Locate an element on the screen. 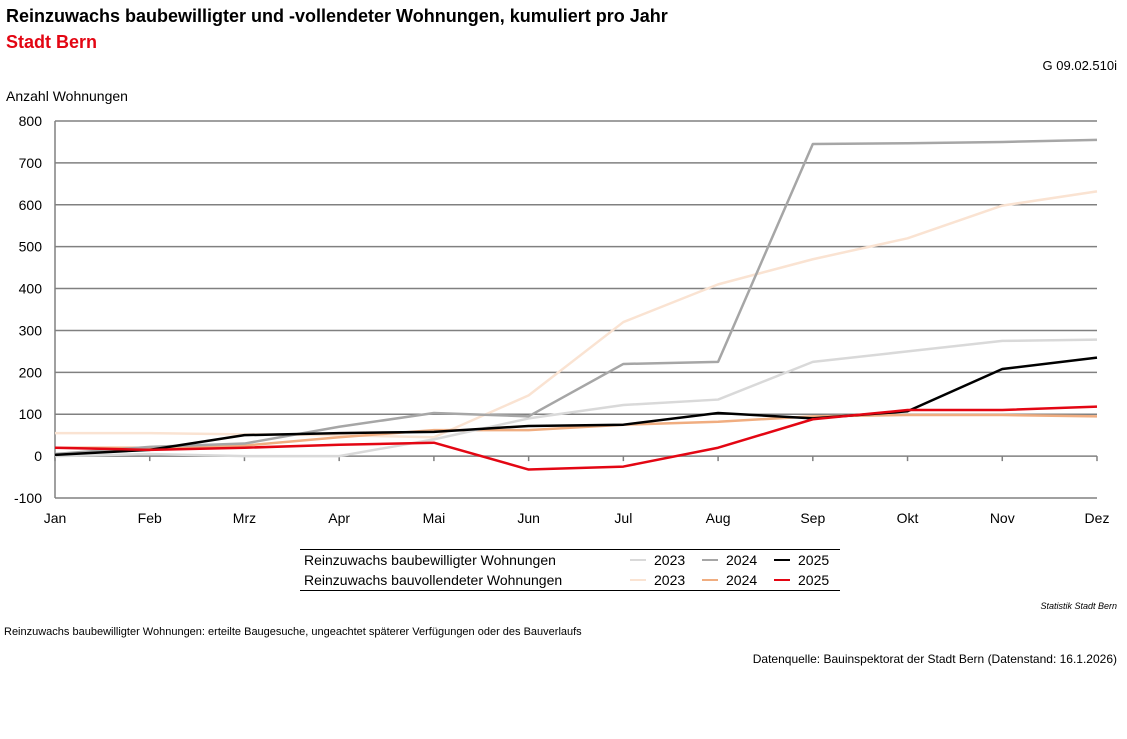 The height and width of the screenshot is (739, 1127). y-tick-label: 300 is located at coordinates (31, 330).